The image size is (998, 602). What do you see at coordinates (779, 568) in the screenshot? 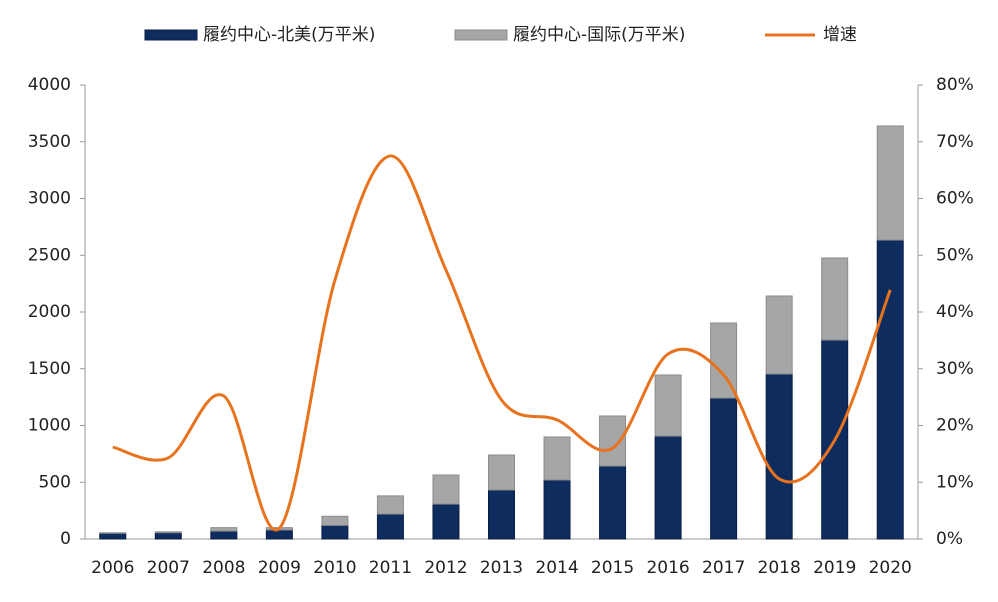
I see `x-tick-label: 2018` at bounding box center [779, 568].